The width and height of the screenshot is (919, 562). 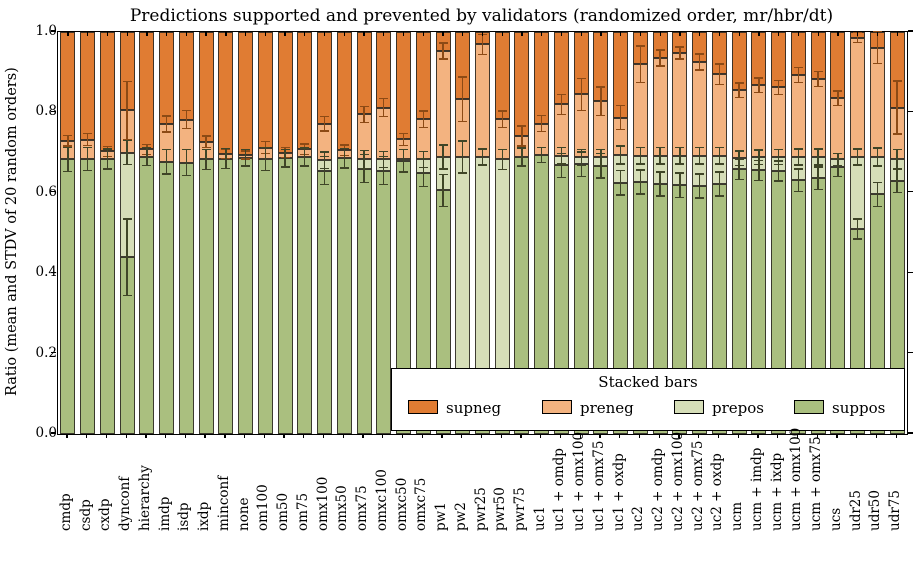 What do you see at coordinates (53, 111) in the screenshot?
I see `y-tick-left` at bounding box center [53, 111].